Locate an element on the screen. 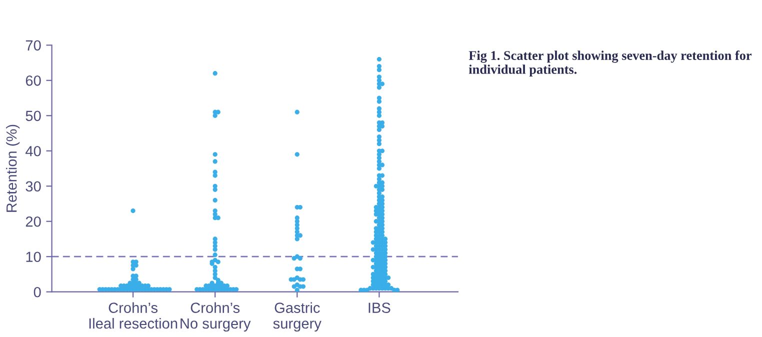 The image size is (762, 337). y-tick-label: 40 is located at coordinates (33, 151).